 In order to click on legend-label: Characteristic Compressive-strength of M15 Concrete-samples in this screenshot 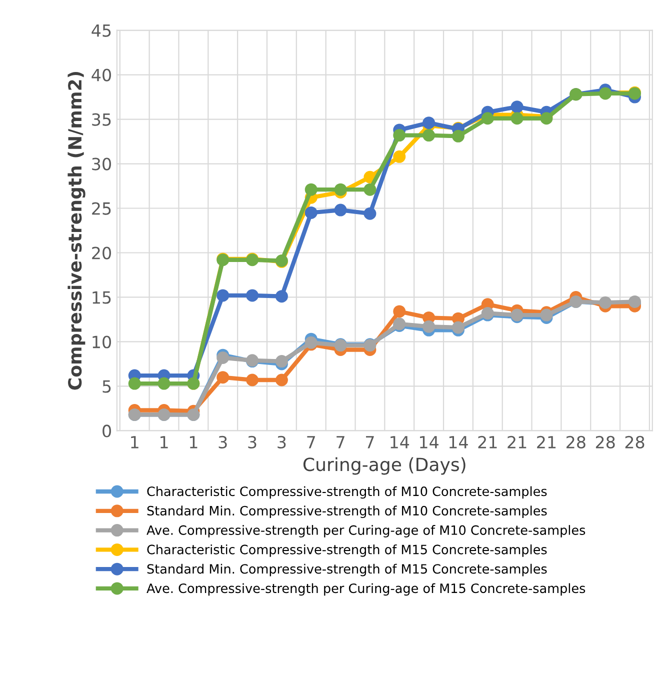, I will do `click(347, 550)`.